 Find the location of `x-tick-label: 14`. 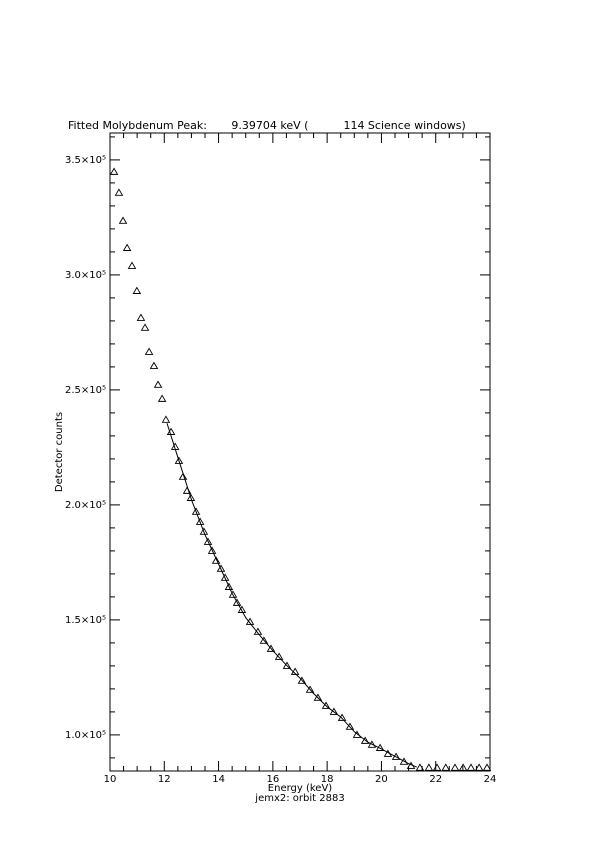

x-tick-label: 14 is located at coordinates (218, 779).